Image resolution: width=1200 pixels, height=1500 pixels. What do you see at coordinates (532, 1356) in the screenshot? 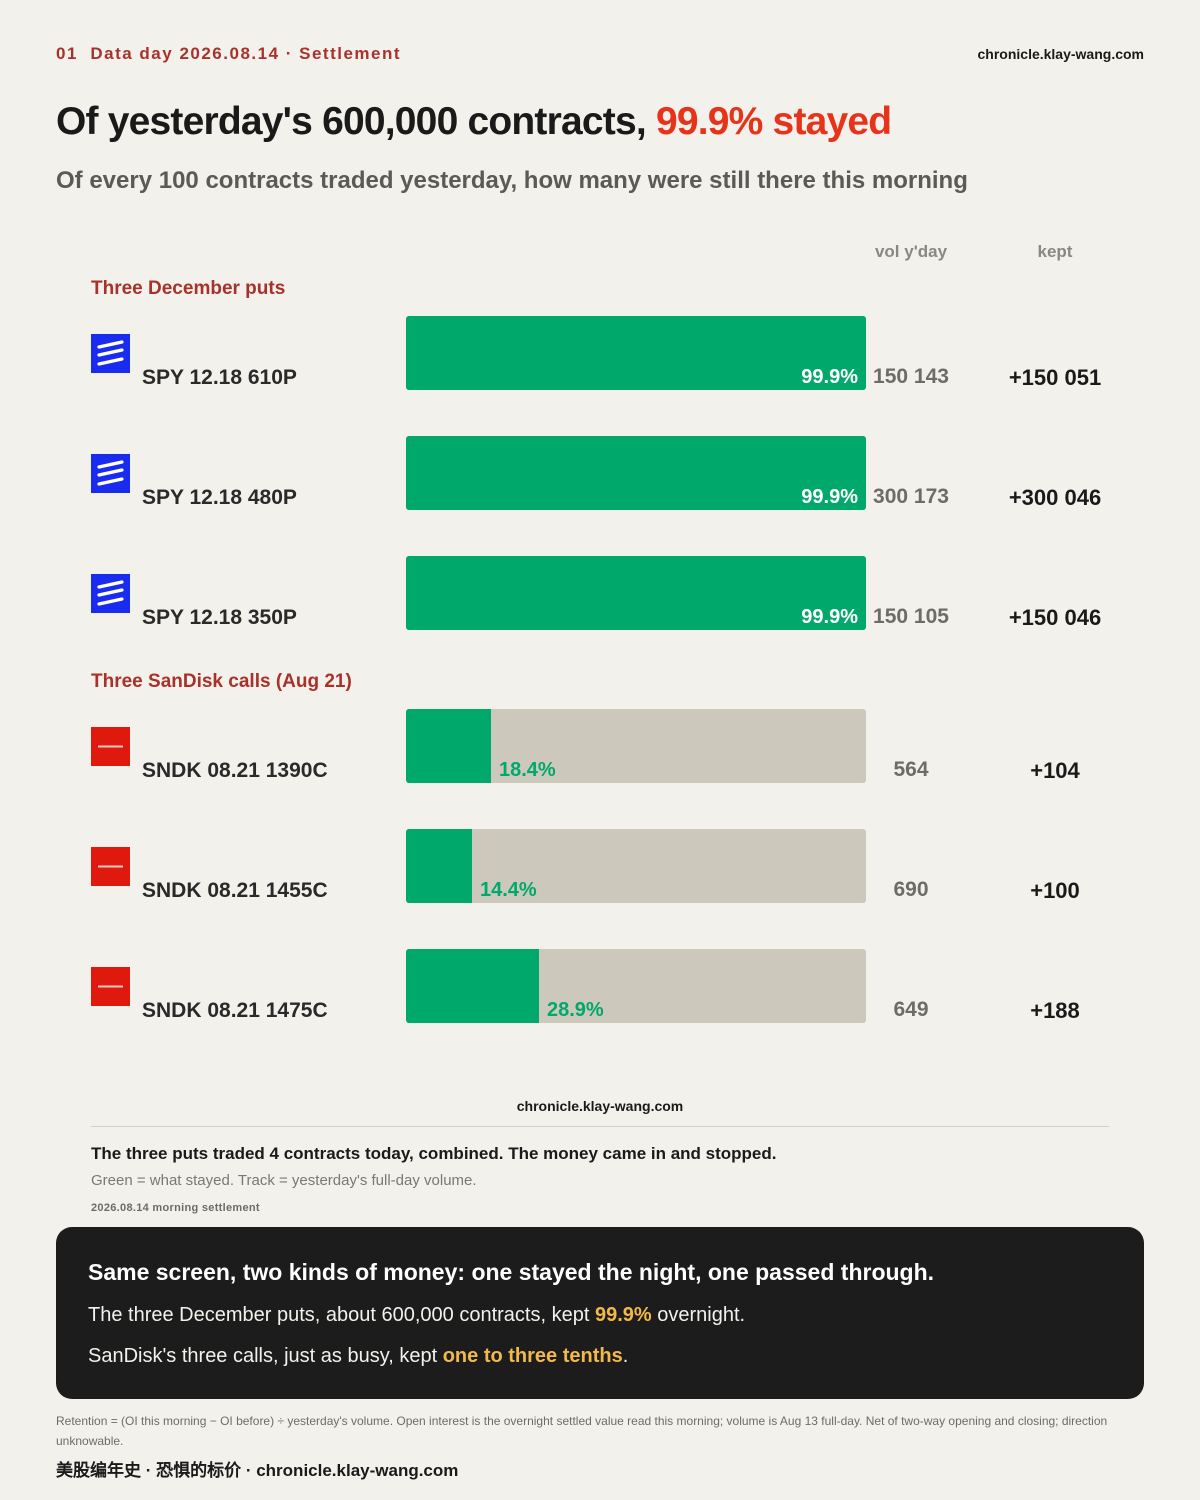
I see `panel-line2-highlight: one to three tenths` at bounding box center [532, 1356].